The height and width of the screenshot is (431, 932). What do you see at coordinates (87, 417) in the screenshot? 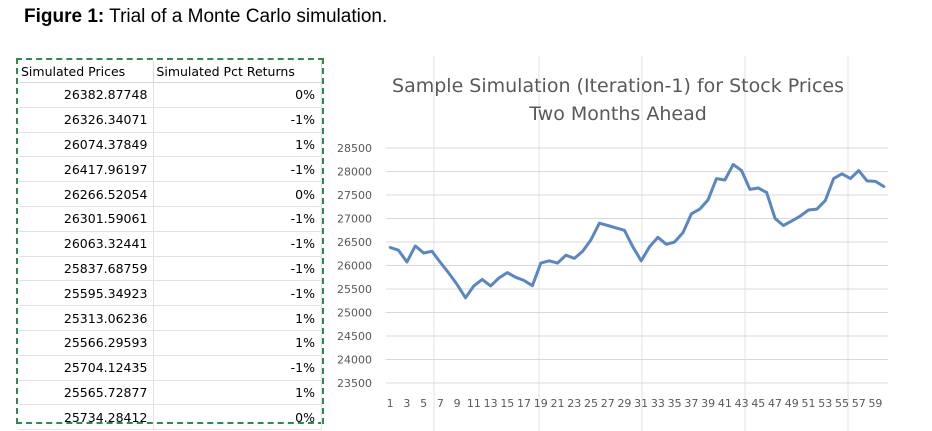
I see `simulated-price-cell: 25734.28412` at bounding box center [87, 417].